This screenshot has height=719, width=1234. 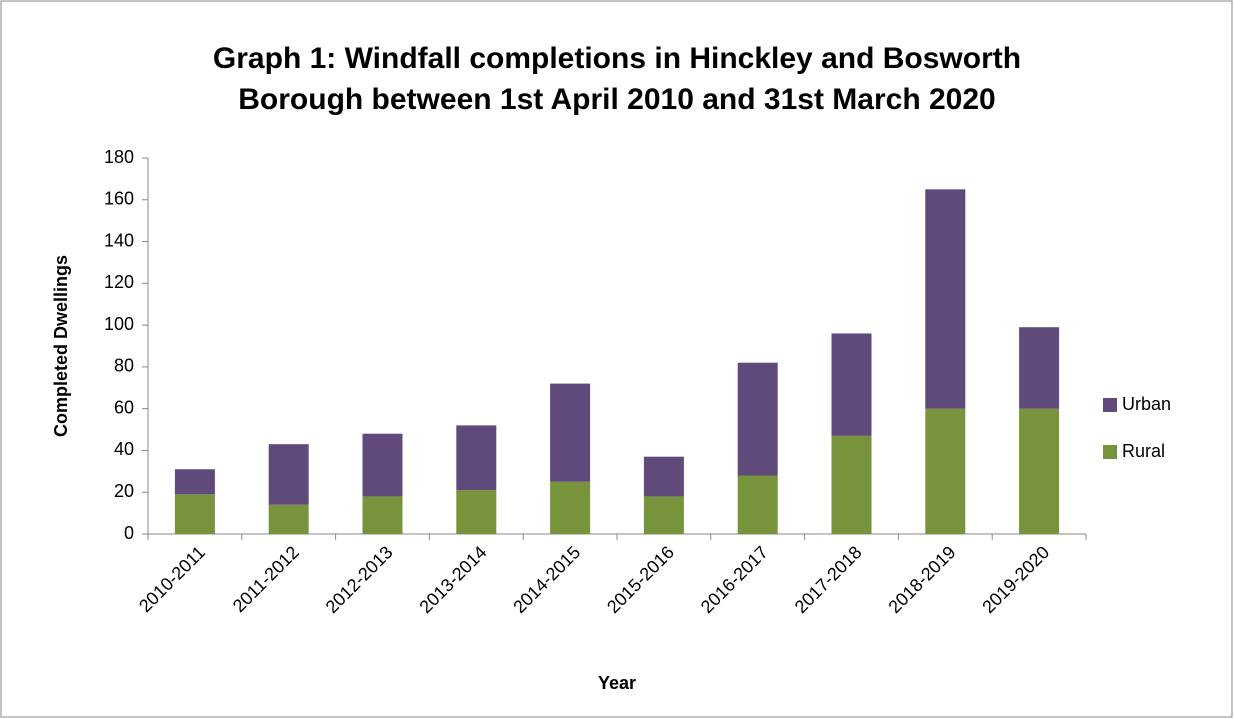 What do you see at coordinates (124, 491) in the screenshot?
I see `y-tick-label: 20` at bounding box center [124, 491].